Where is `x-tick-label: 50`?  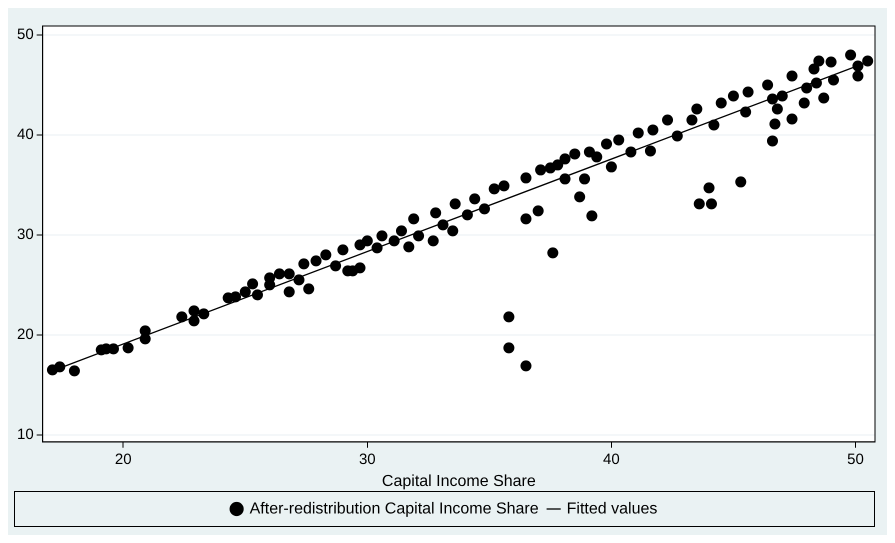
x-tick-label: 50 is located at coordinates (855, 459).